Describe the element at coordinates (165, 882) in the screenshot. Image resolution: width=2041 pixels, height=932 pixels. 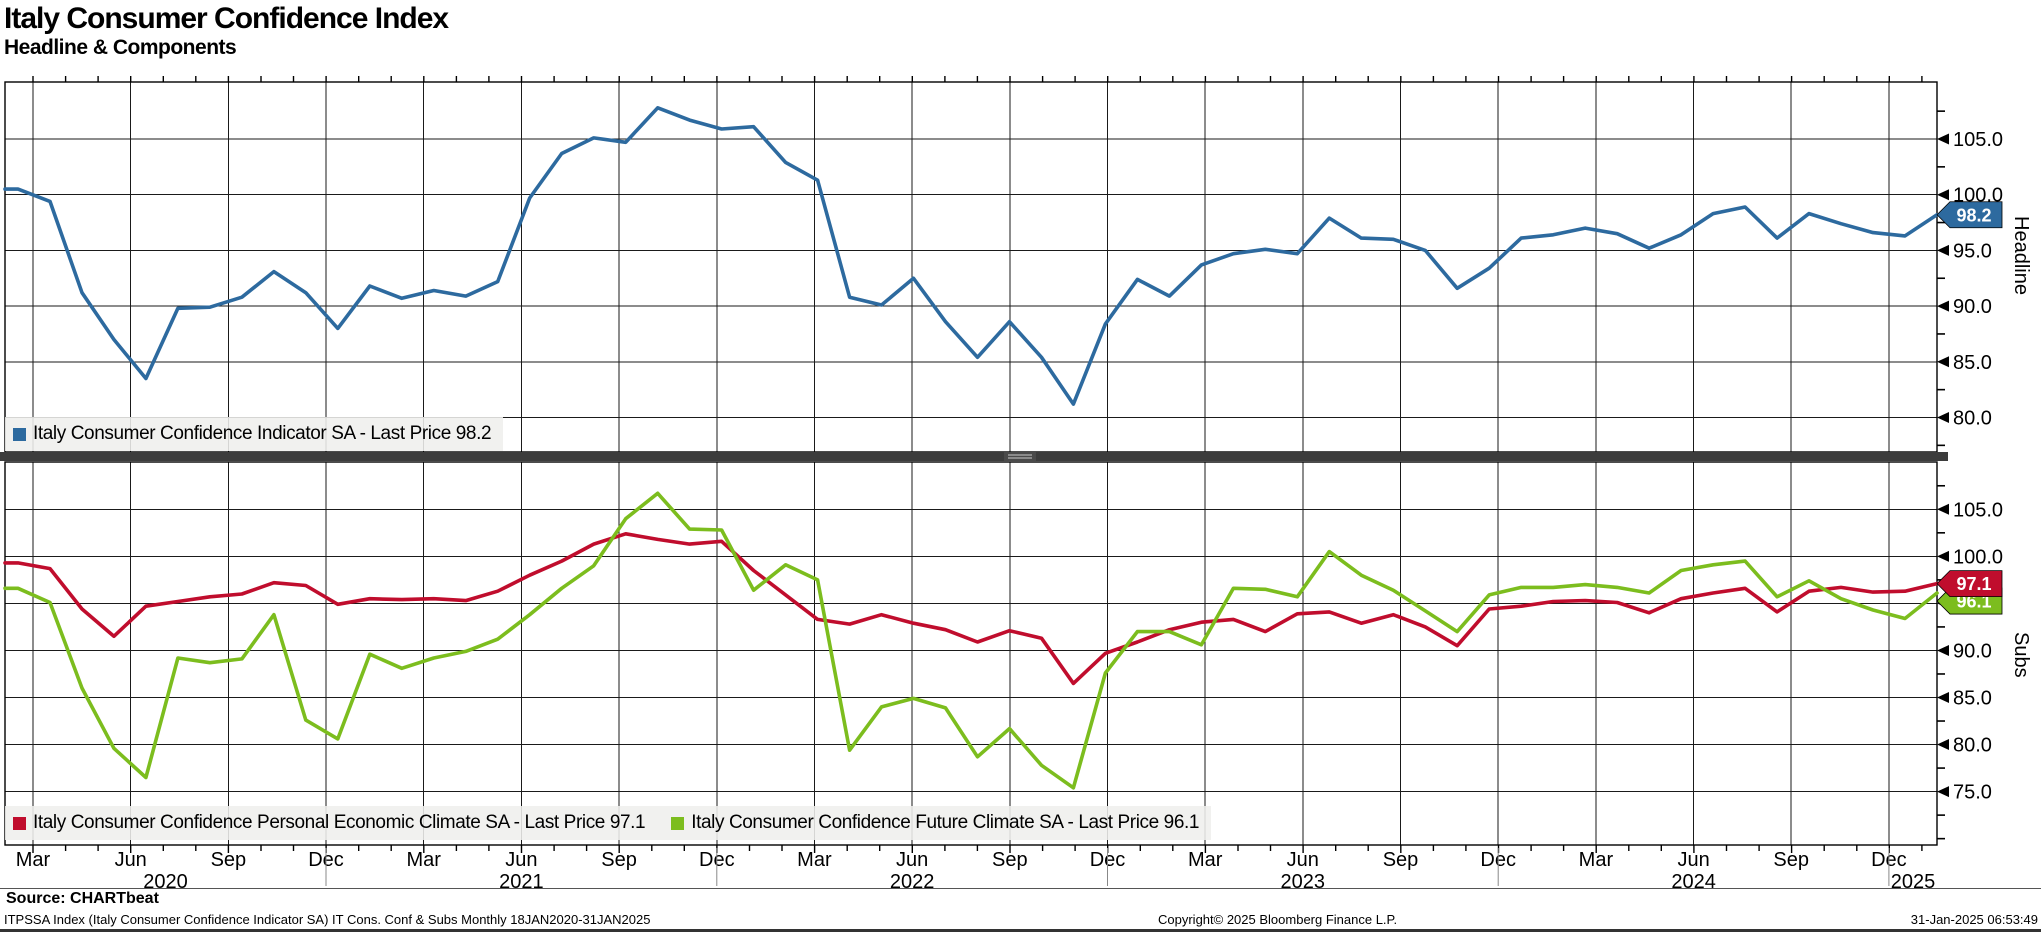
I see `year-label: 2020` at that location.